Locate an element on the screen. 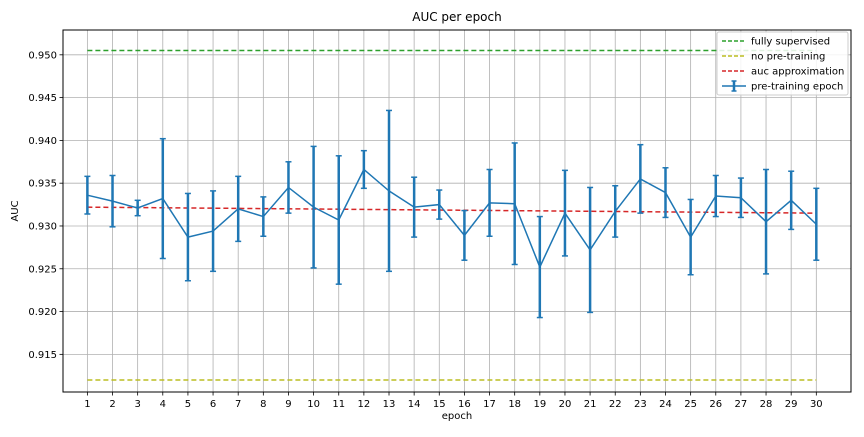 The height and width of the screenshot is (437, 864). x-tick-label: 9 is located at coordinates (288, 404).